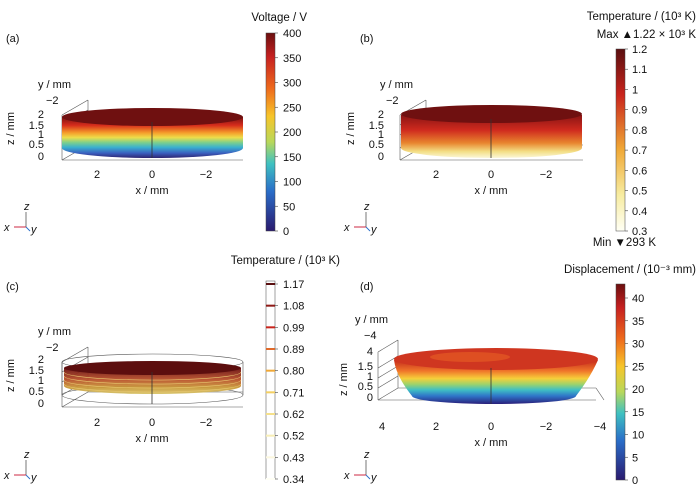 The image size is (700, 492). What do you see at coordinates (360, 218) in the screenshot?
I see `panel-b-axis-triad: z x y` at bounding box center [360, 218].